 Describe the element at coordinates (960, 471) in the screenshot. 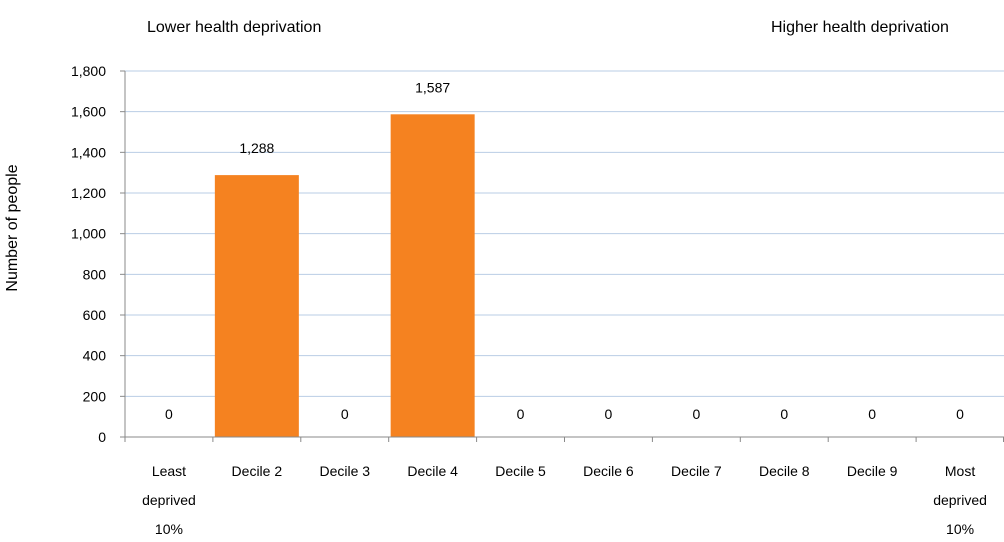

I see `x-category-label: Most` at that location.